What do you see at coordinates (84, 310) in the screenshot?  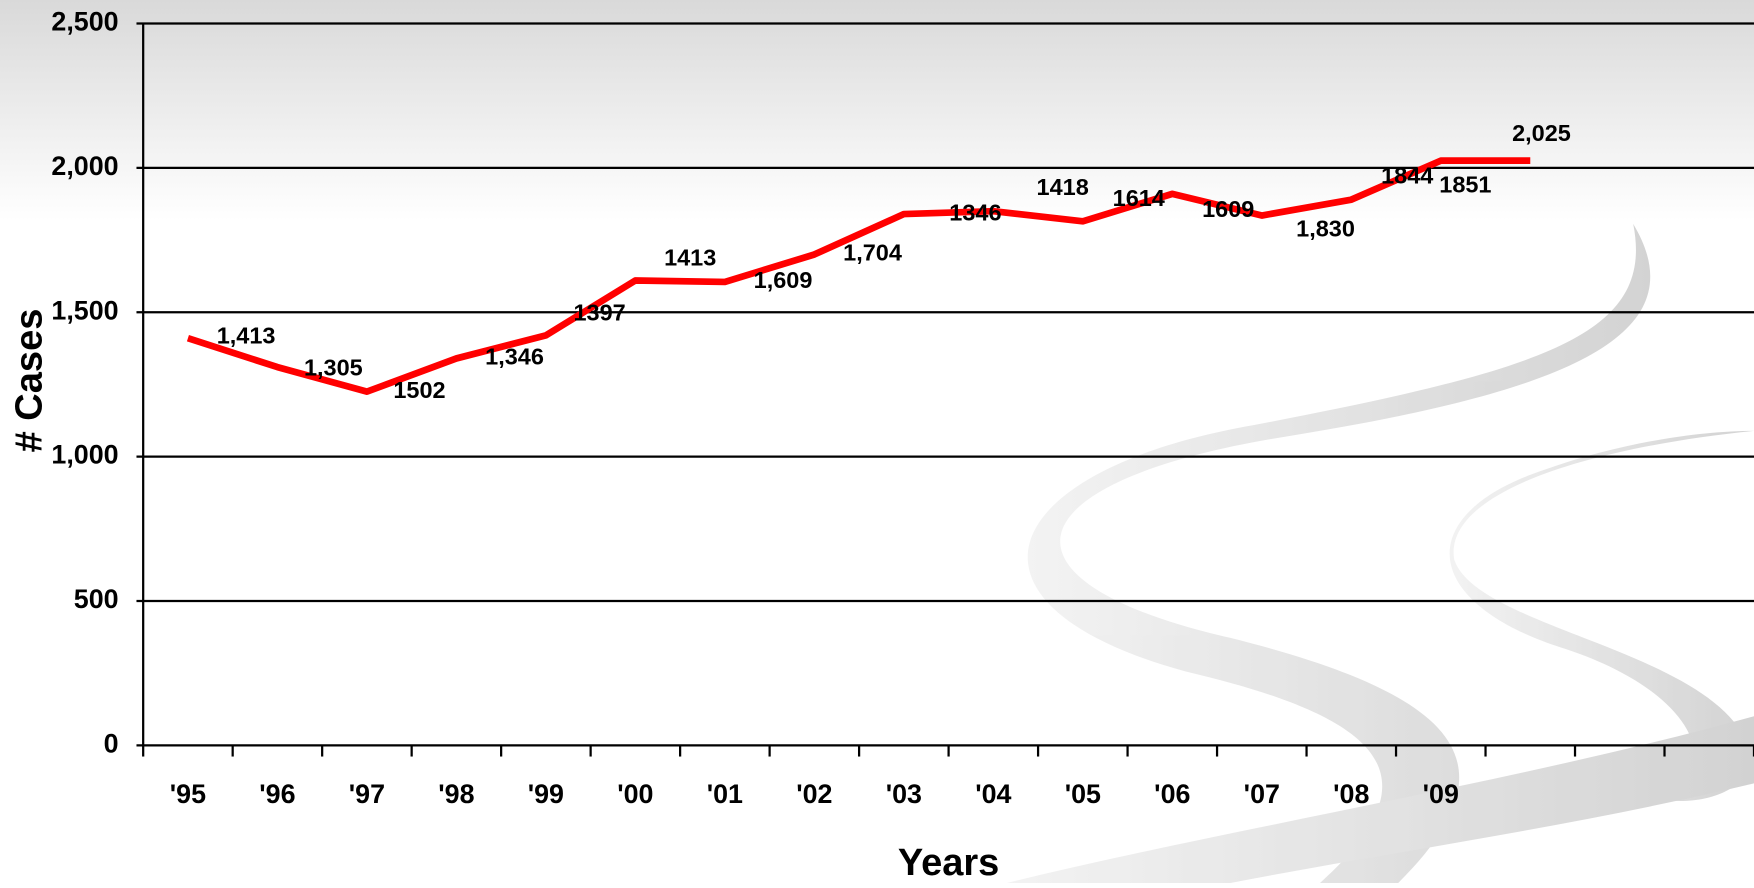 I see `y-tick-label: 1,500` at bounding box center [84, 310].